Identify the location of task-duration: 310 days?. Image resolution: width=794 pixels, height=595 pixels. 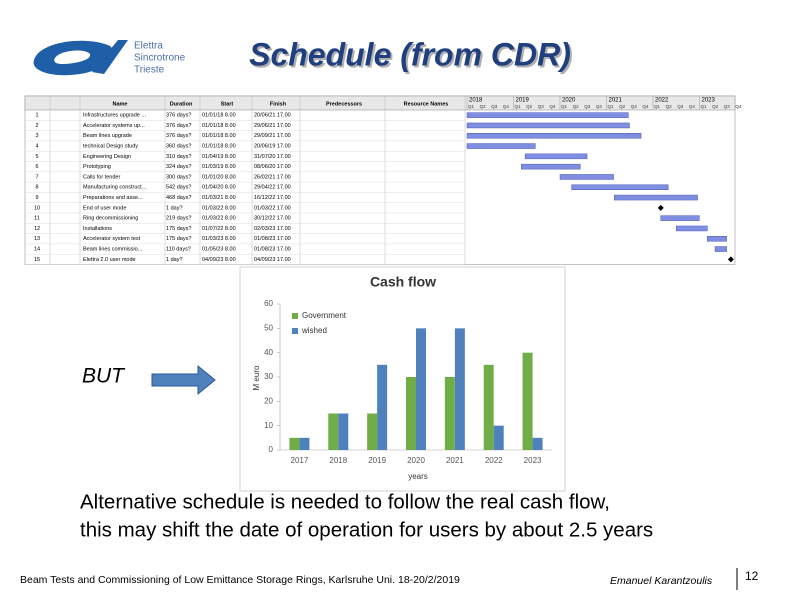
(178, 157).